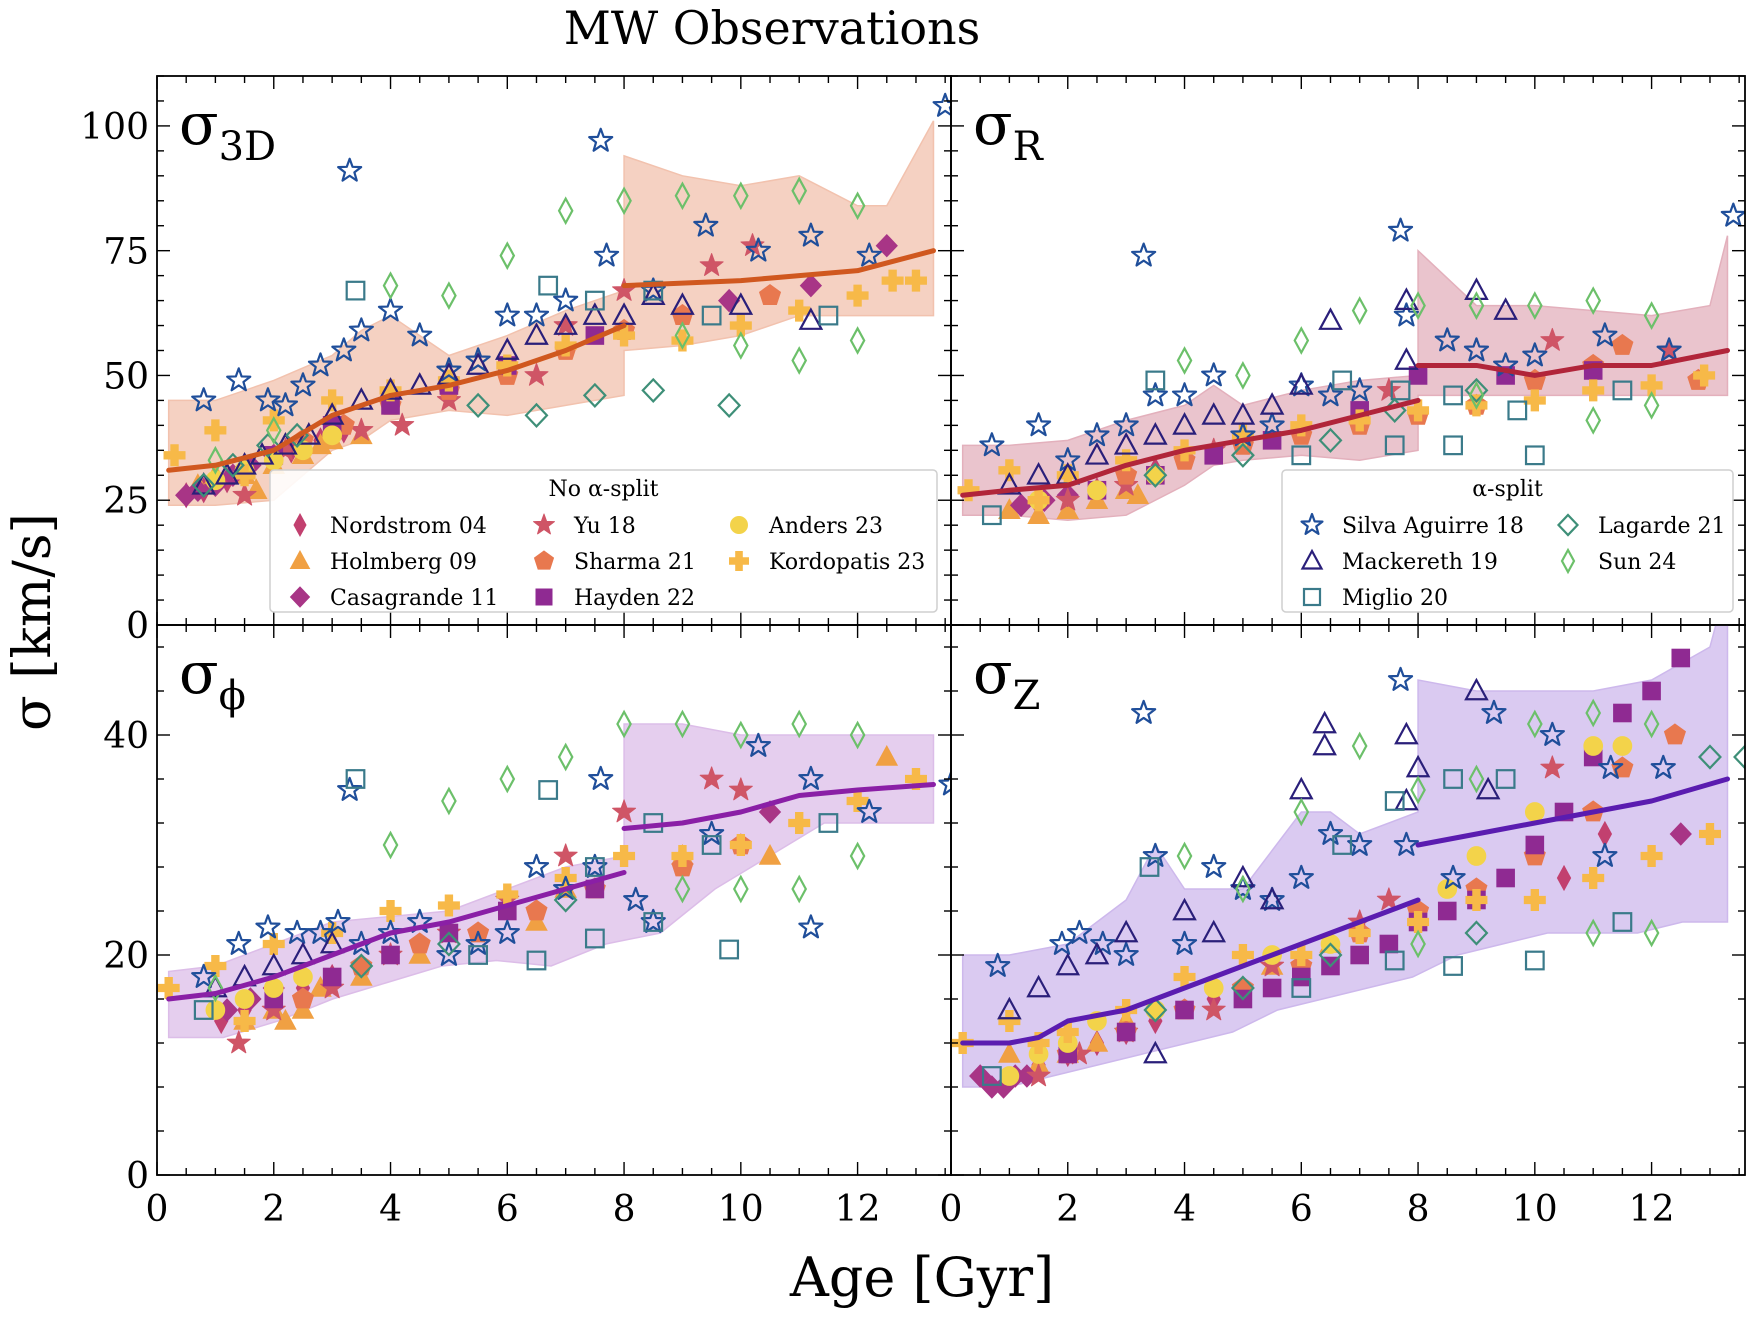 The width and height of the screenshot is (1754, 1328). I want to click on legend-label: Casagrande 11, so click(414, 598).